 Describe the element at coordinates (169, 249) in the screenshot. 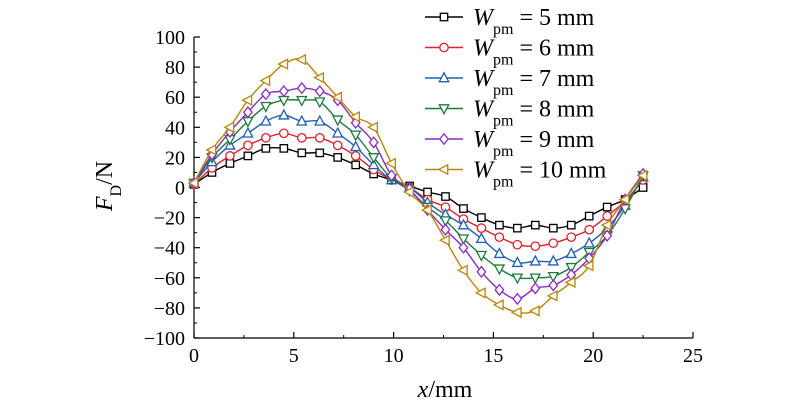

I see `y-tick-label: −40` at that location.